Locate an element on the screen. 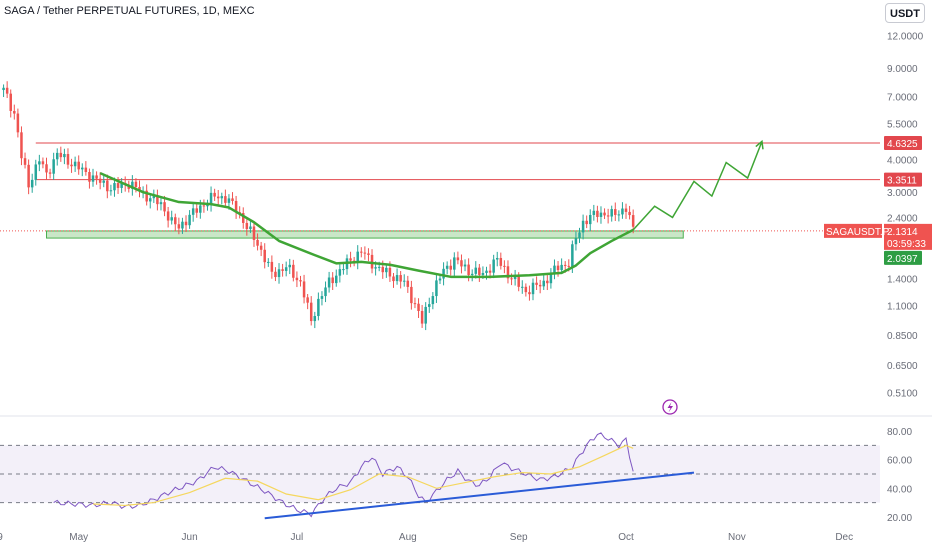  rsi-tick-label: 20.00 is located at coordinates (899, 518).